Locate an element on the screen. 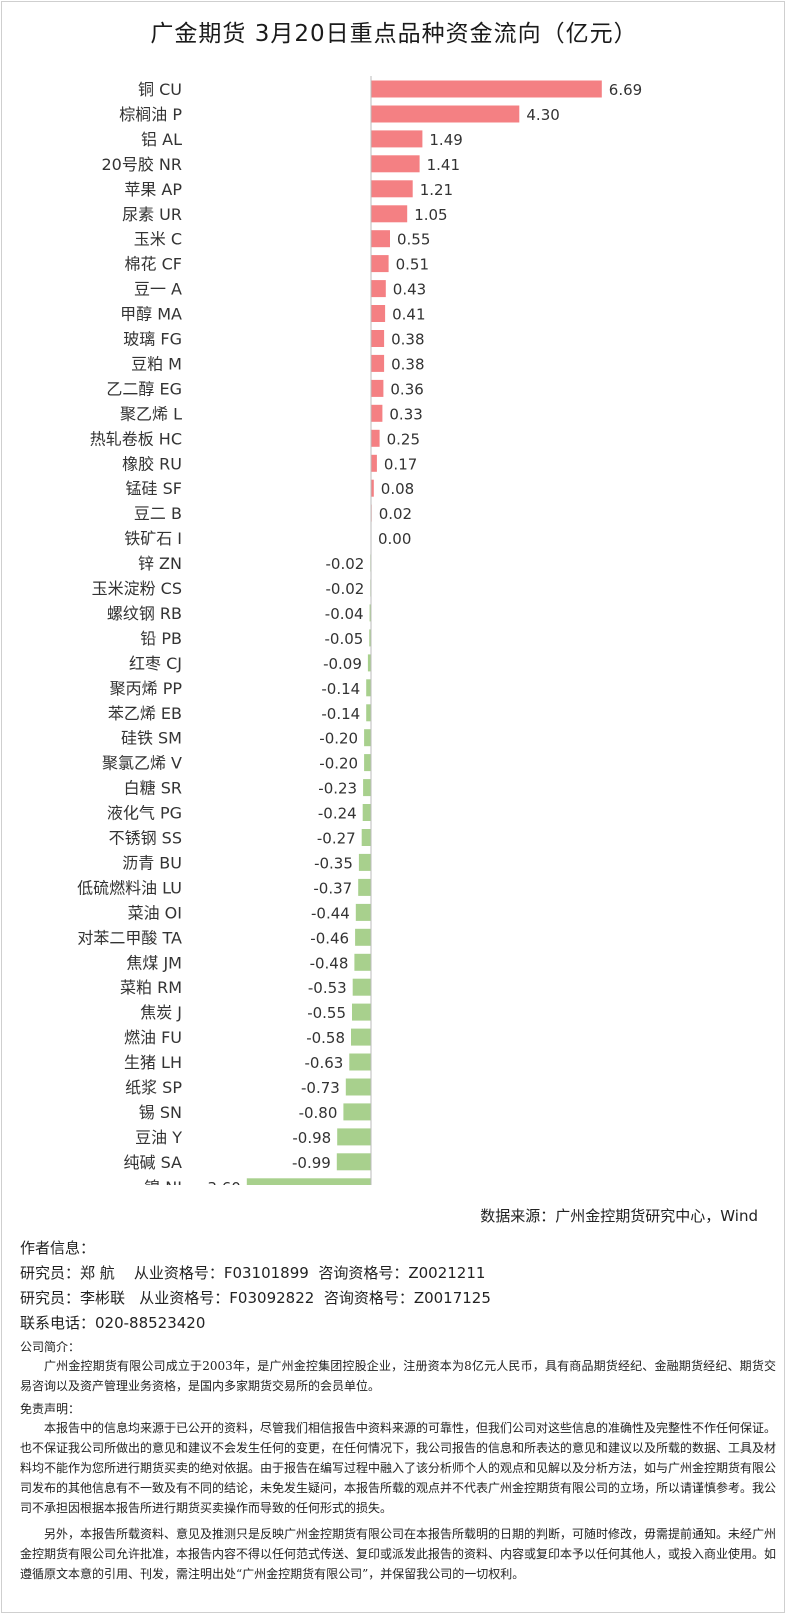  value-label: 0.43 is located at coordinates (409, 290).